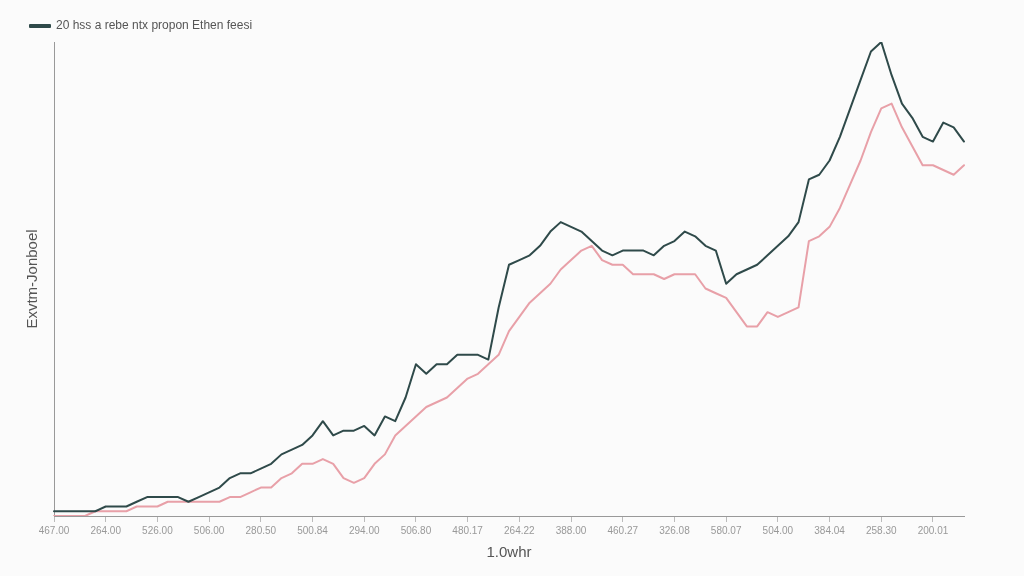 The width and height of the screenshot is (1024, 576). I want to click on x-tick-label: 294.00, so click(364, 530).